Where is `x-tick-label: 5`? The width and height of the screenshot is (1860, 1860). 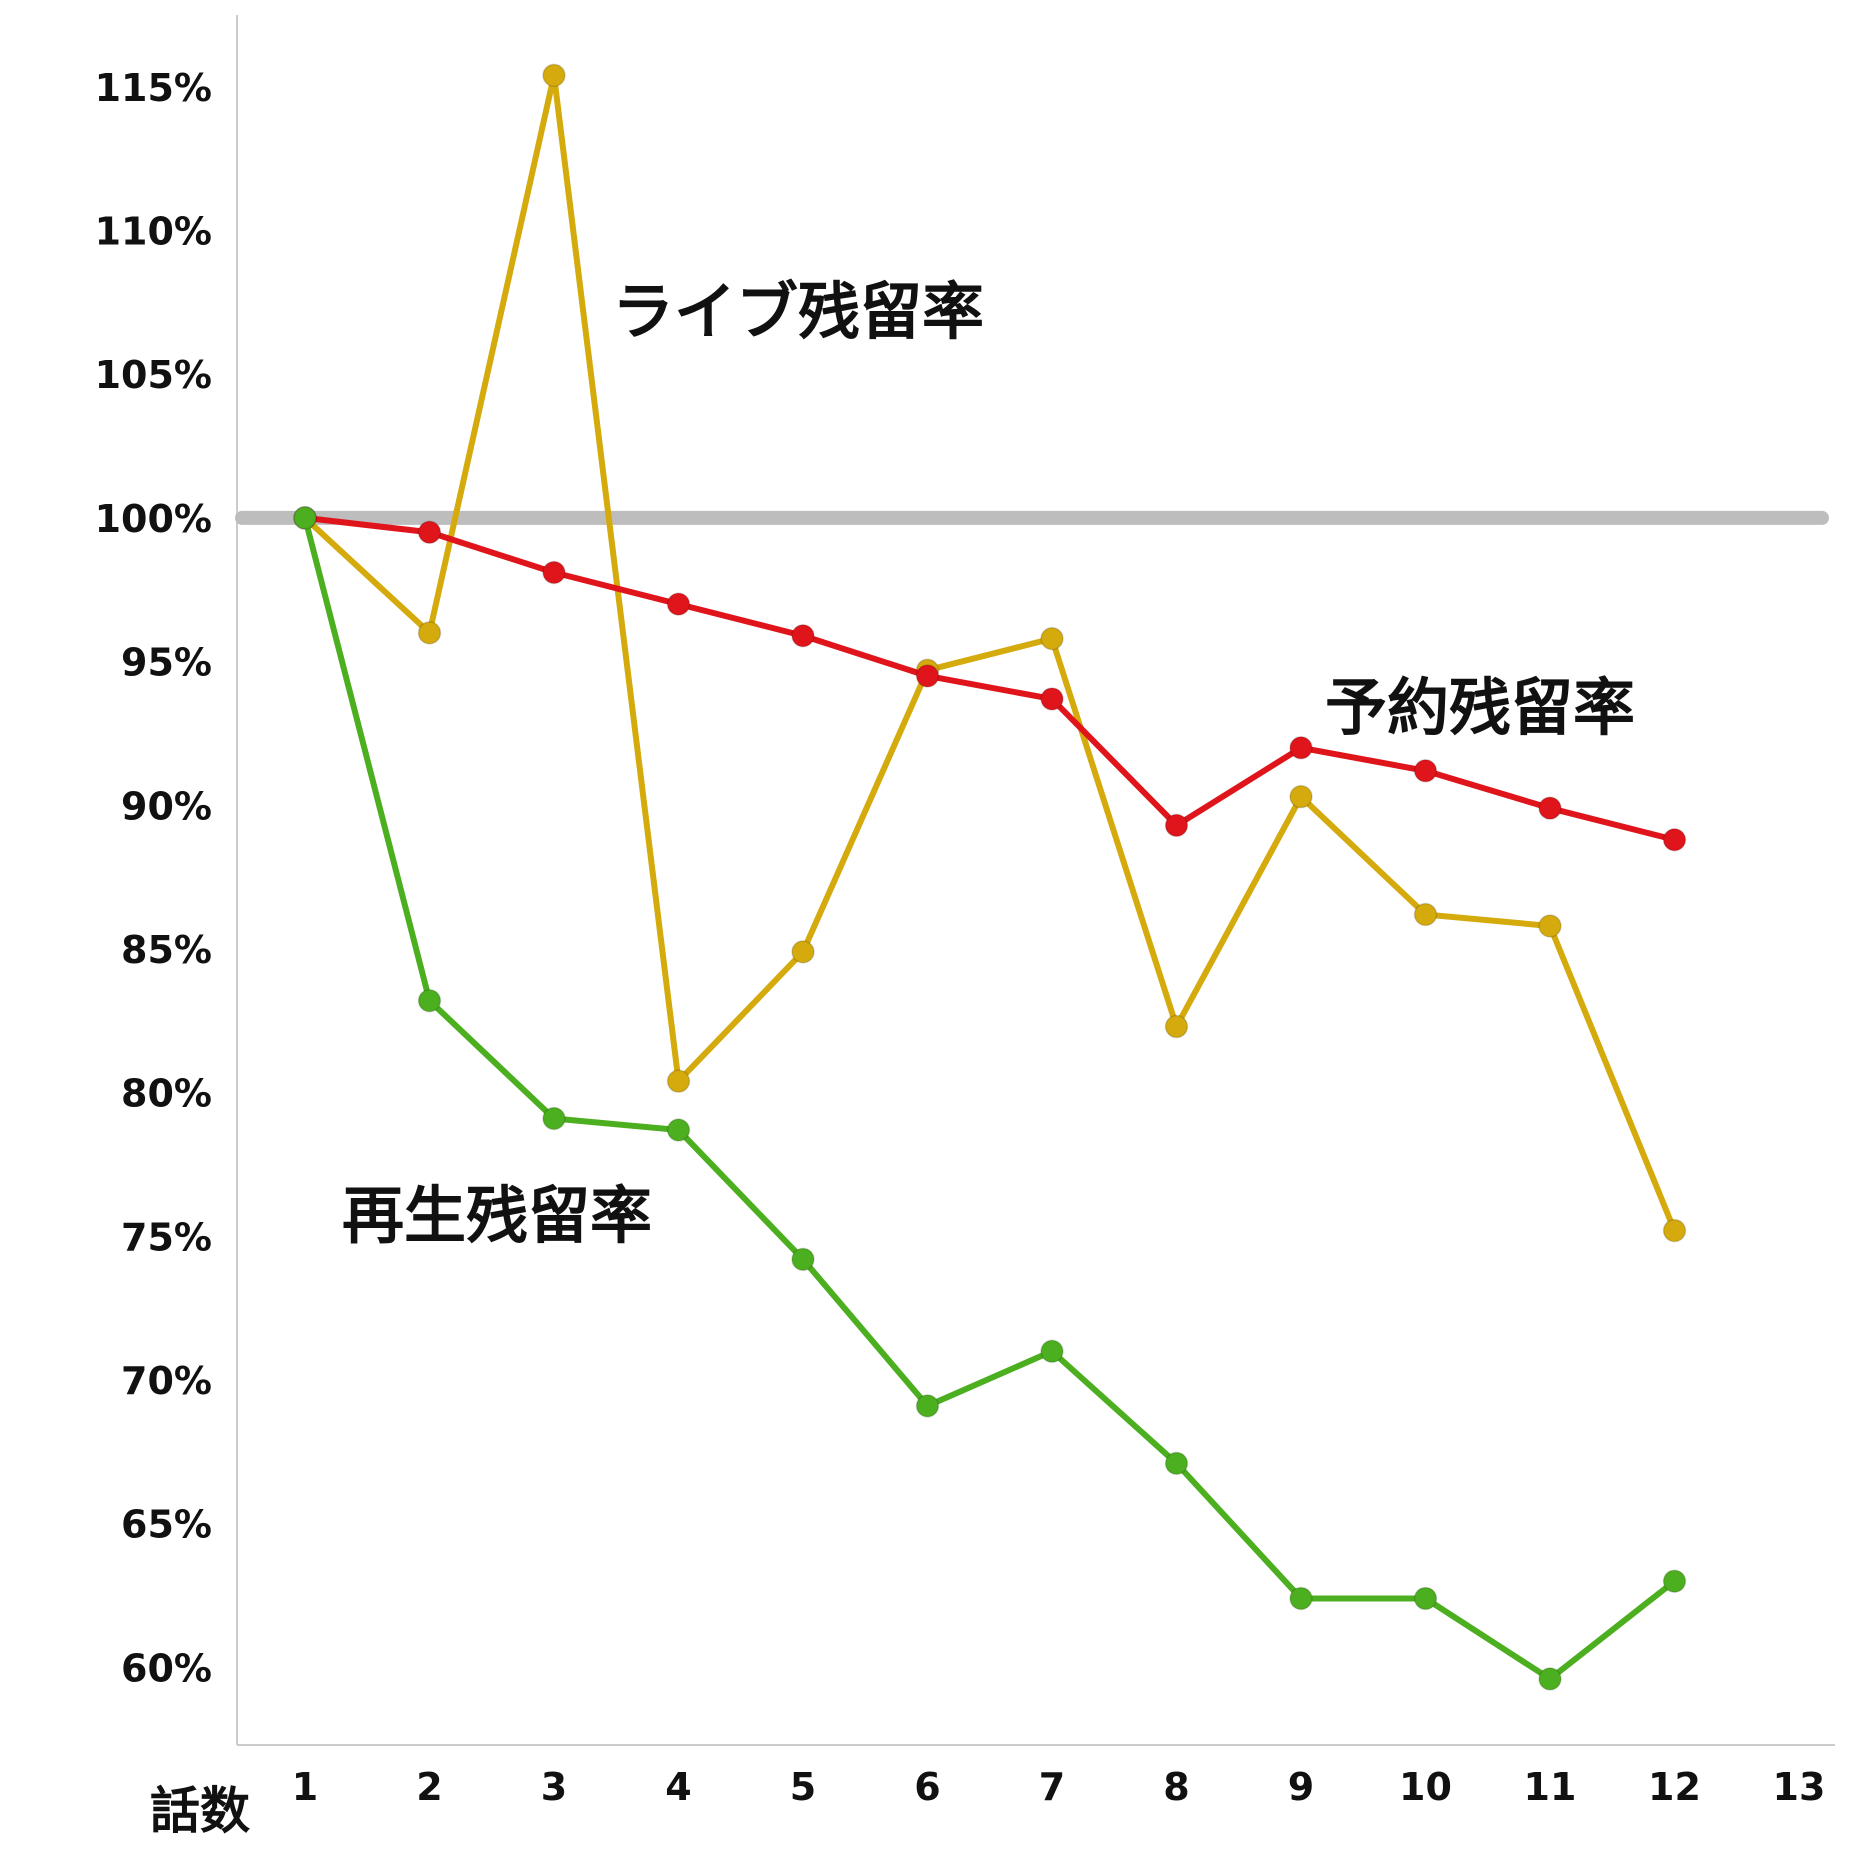
x-tick-label: 5 is located at coordinates (803, 1787).